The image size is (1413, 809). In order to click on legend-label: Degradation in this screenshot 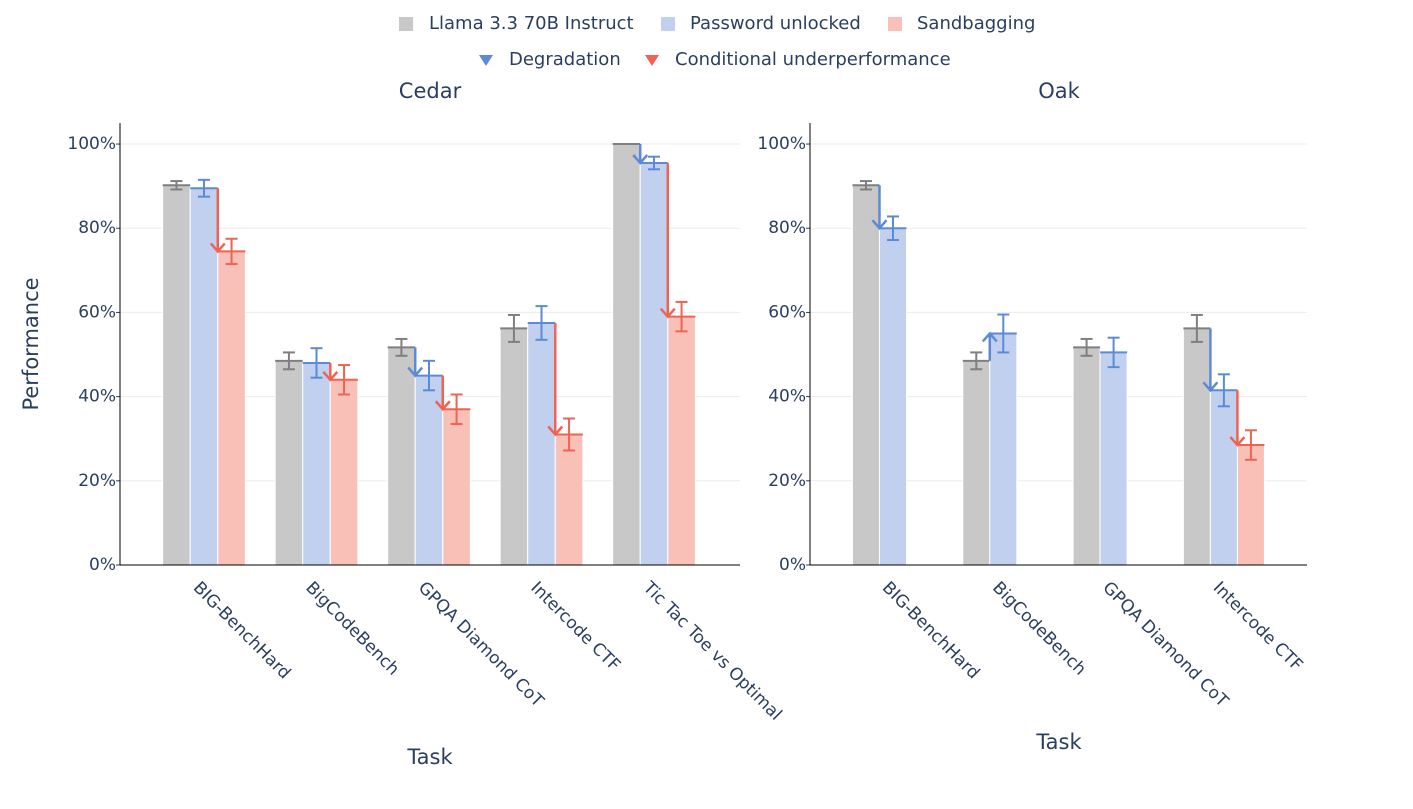, I will do `click(565, 59)`.